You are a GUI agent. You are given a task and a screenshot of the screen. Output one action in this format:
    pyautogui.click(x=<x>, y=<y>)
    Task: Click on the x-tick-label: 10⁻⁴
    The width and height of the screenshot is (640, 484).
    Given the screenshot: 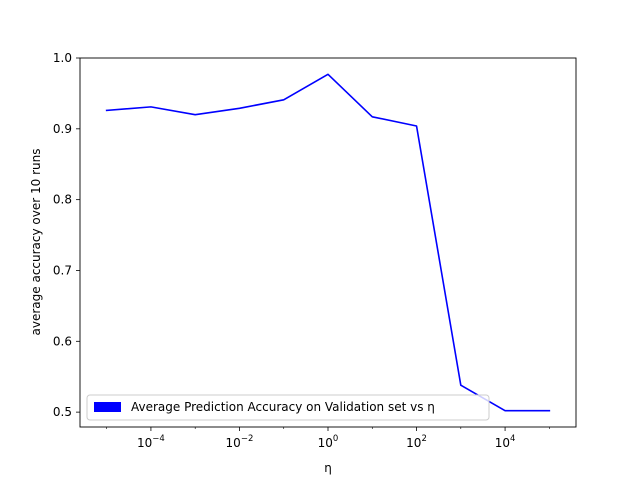 What is the action you would take?
    pyautogui.click(x=151, y=442)
    